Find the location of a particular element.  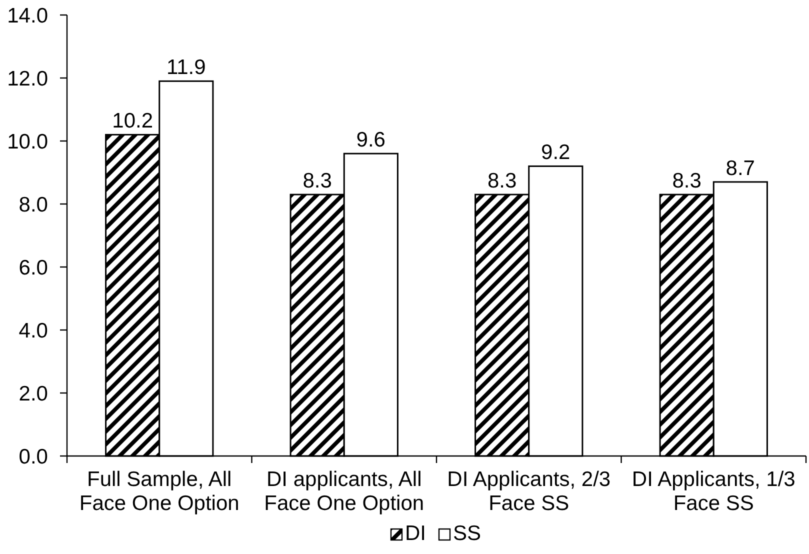

y-tick-label: 4.0 is located at coordinates (33, 331).